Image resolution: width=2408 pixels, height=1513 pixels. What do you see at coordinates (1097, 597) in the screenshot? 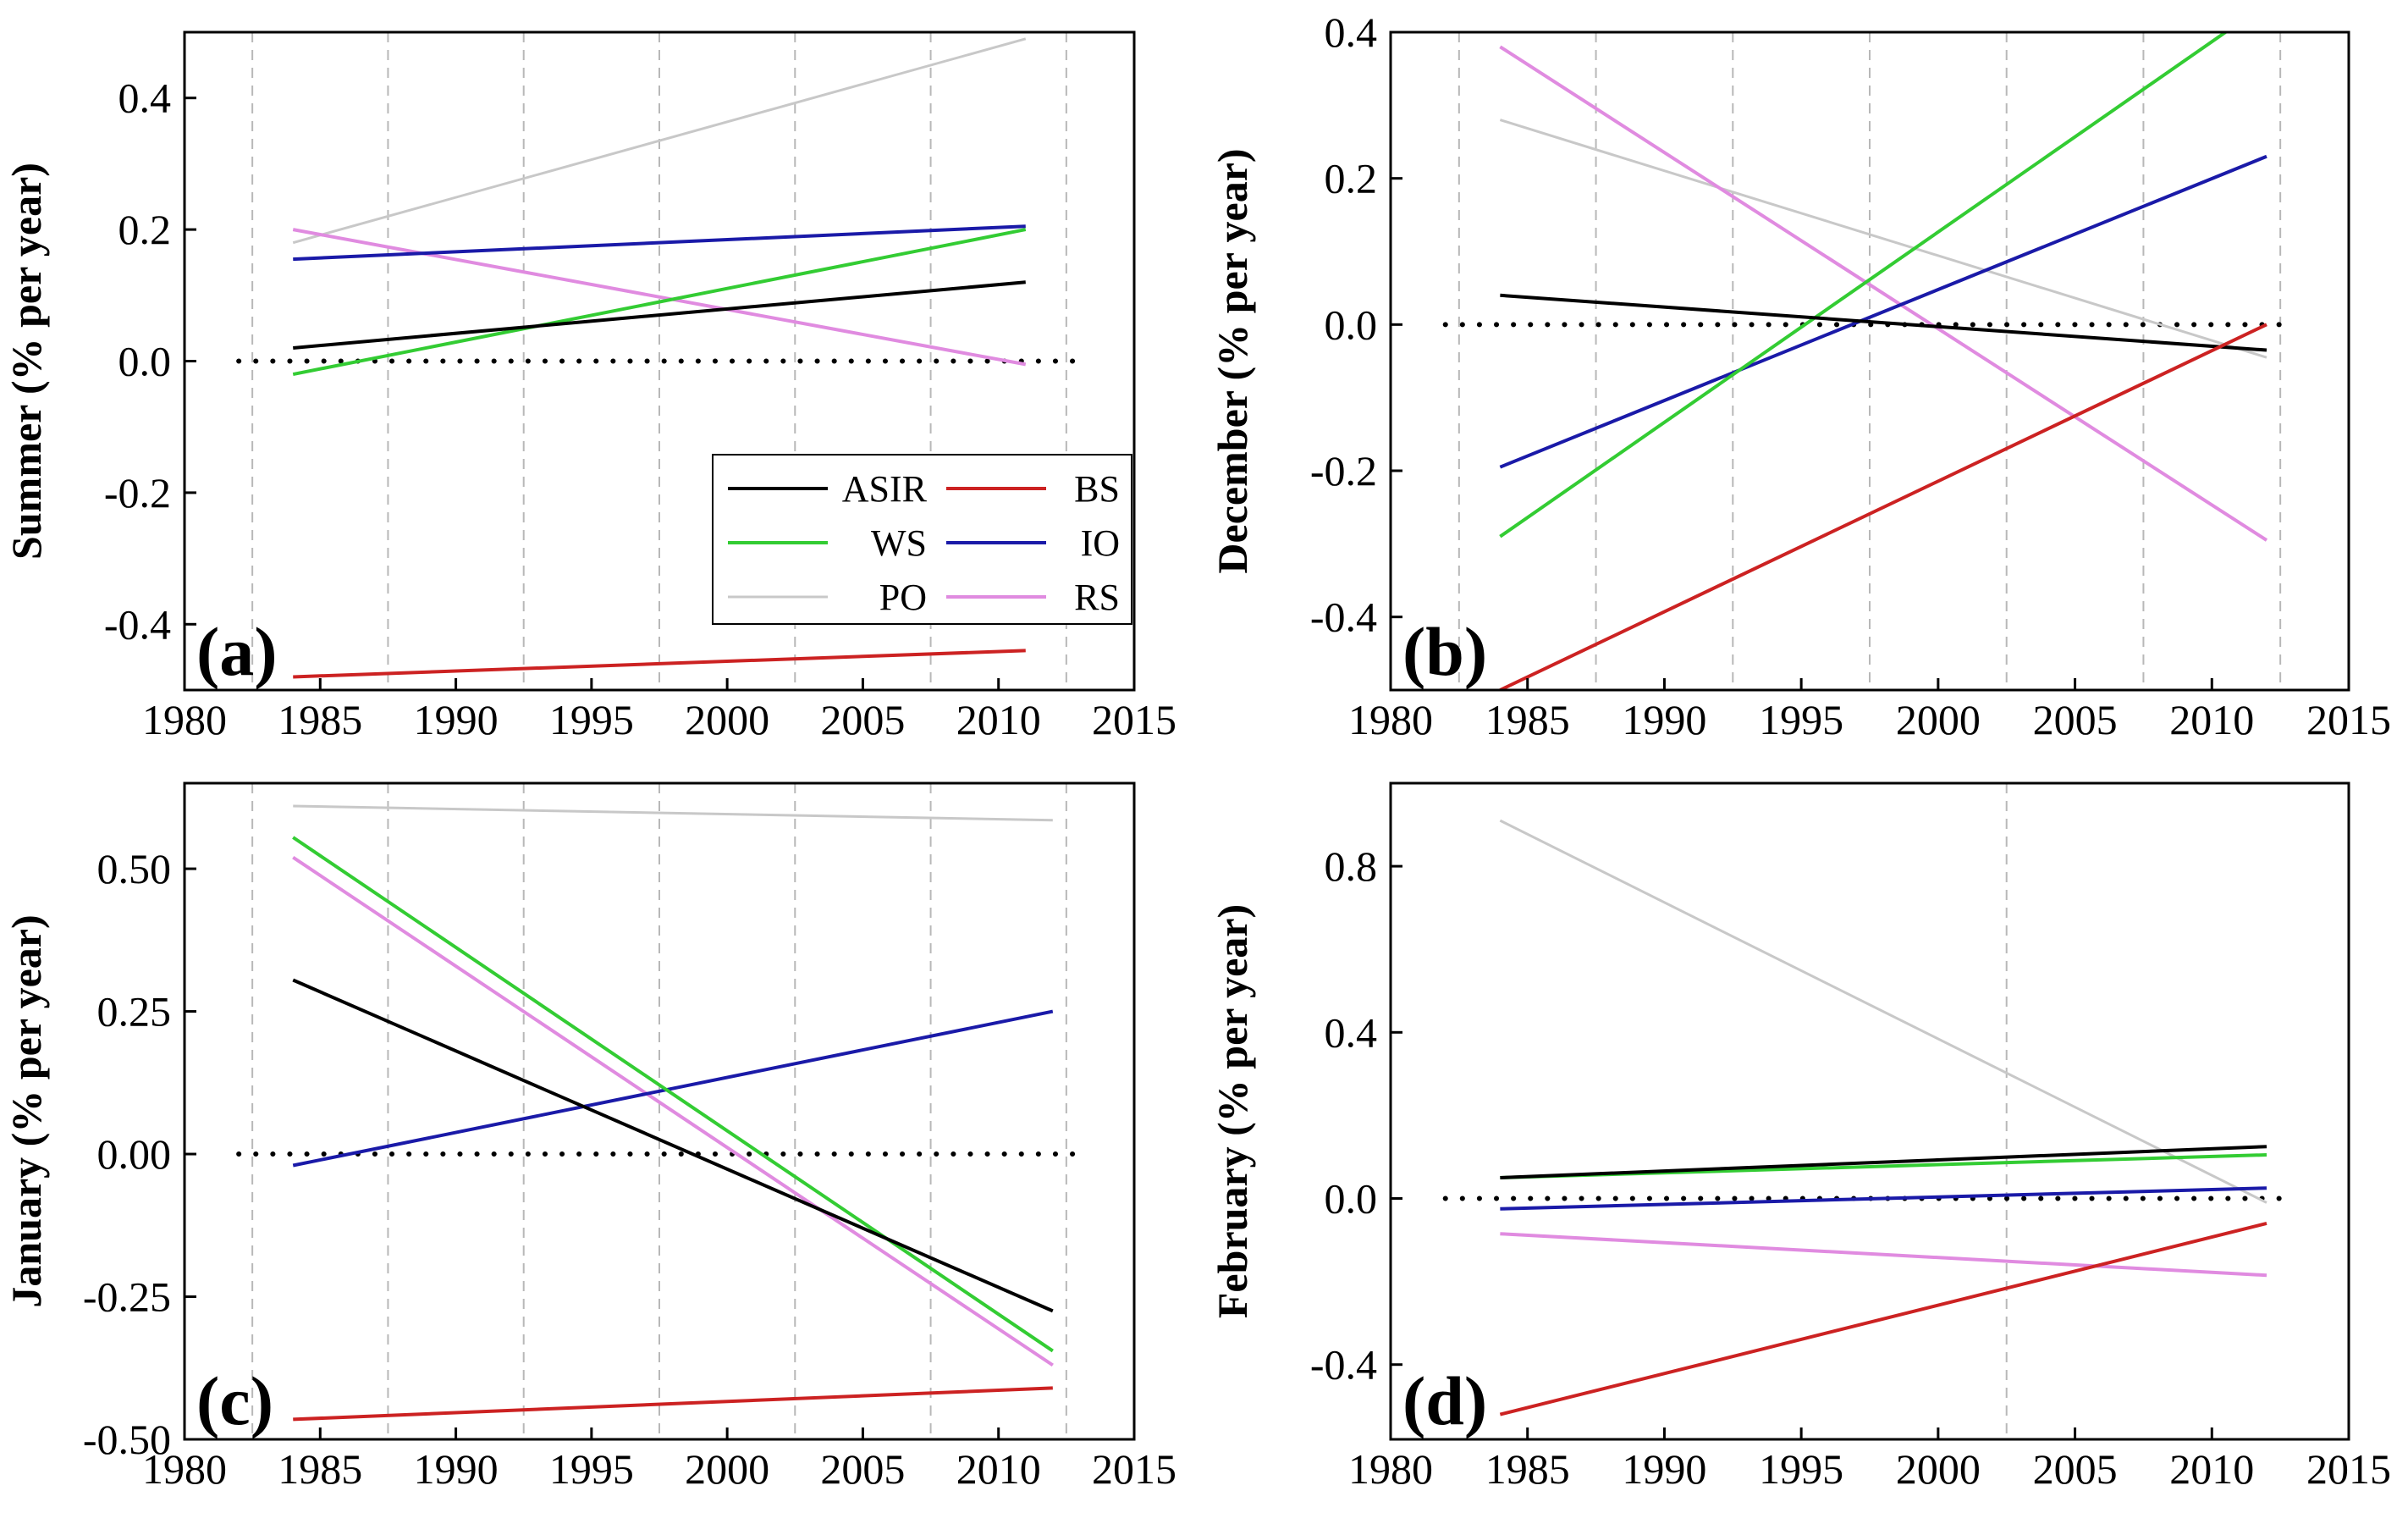
I see `legend-label-rs: RS` at bounding box center [1097, 597].